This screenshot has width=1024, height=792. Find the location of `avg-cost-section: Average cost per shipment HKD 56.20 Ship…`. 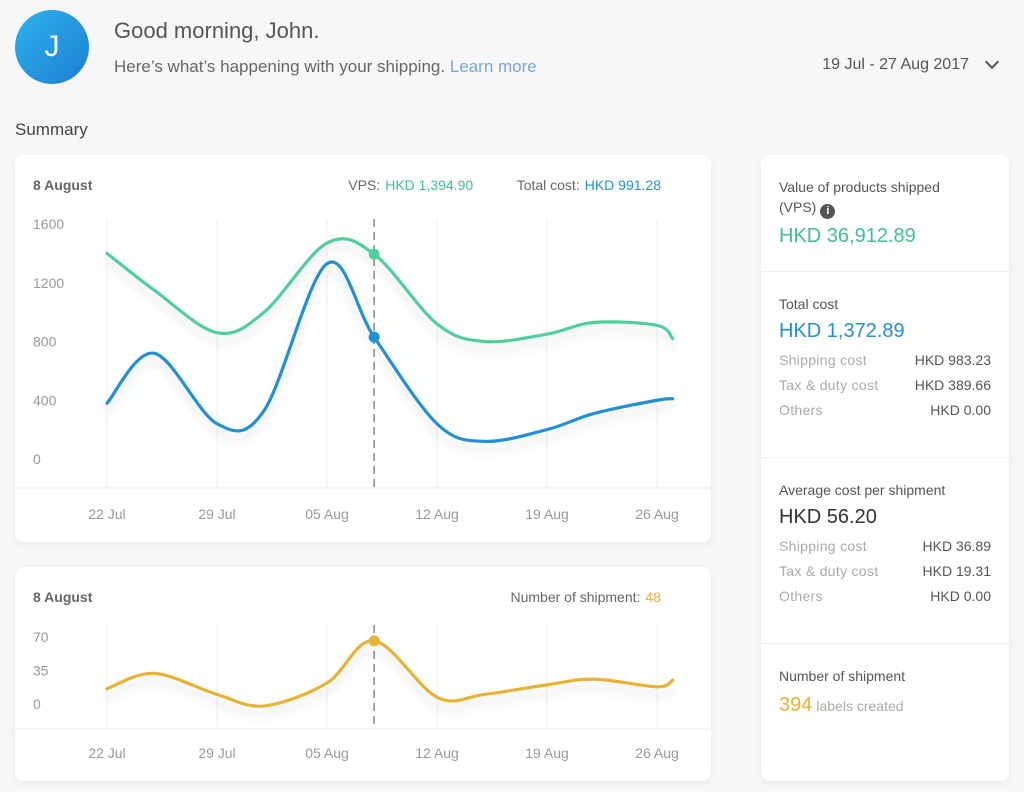

avg-cost-section: Average cost per shipment HKD 56.20 Ship… is located at coordinates (885, 551).